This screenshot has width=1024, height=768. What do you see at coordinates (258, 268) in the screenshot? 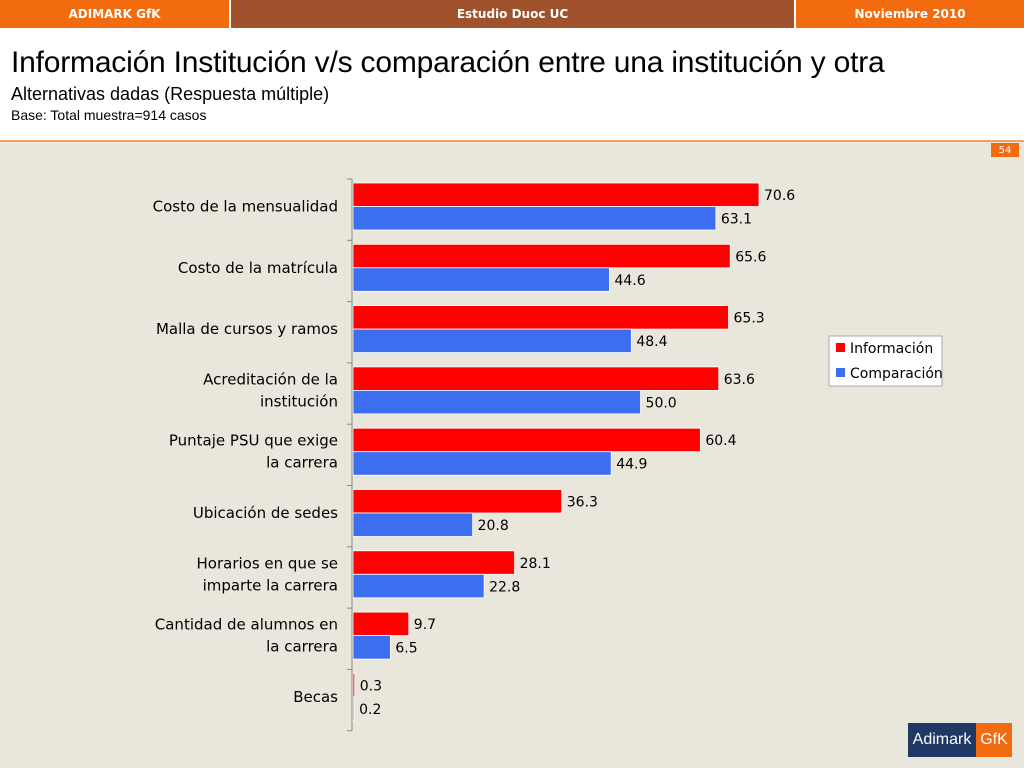
I see `category-label: Costo de la matrícula` at bounding box center [258, 268].